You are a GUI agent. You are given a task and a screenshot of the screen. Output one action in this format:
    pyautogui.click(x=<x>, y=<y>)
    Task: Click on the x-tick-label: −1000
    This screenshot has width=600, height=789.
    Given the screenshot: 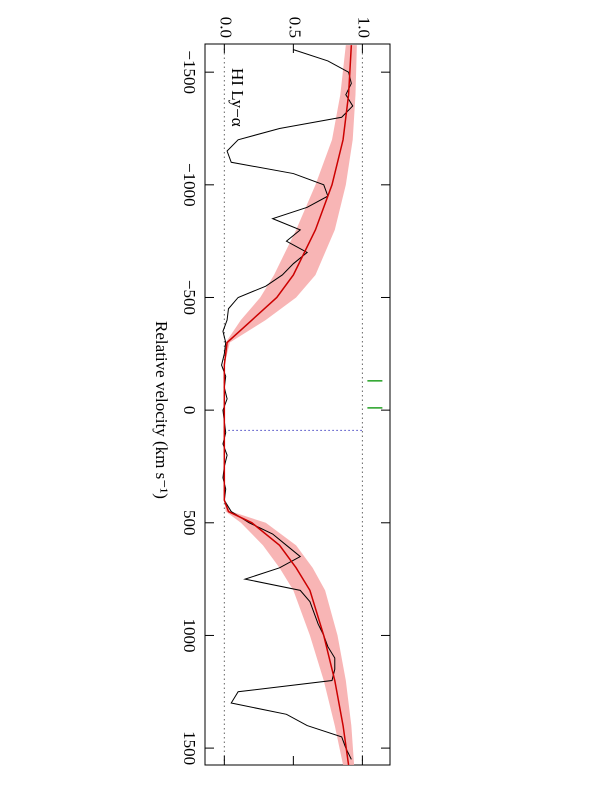 What is the action you would take?
    pyautogui.click(x=189, y=185)
    